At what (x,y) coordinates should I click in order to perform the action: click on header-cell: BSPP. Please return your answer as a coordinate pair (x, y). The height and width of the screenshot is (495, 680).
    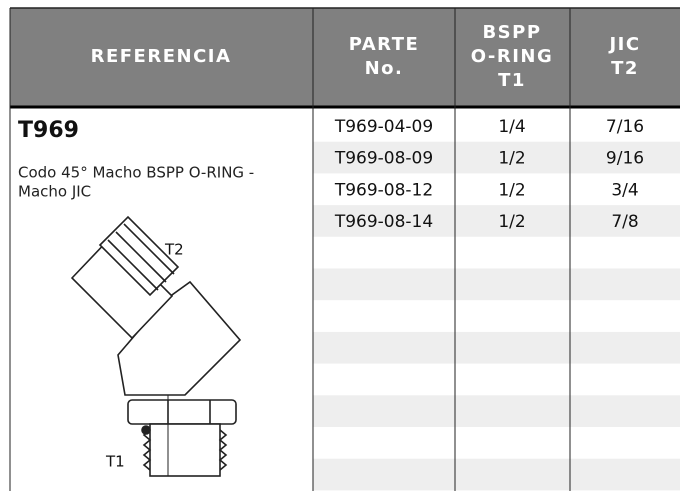
    Looking at the image, I should click on (511, 32).